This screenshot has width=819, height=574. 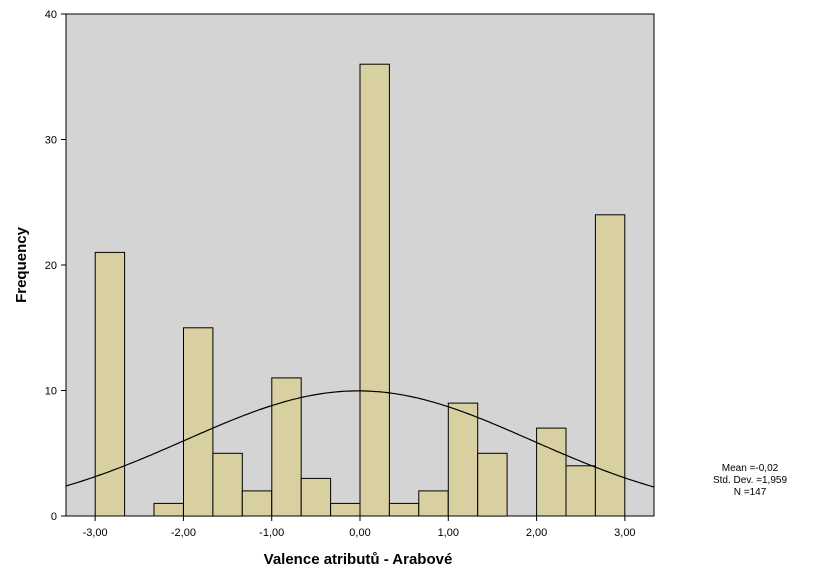 I want to click on y-axis-title: Frequency, so click(x=21, y=264).